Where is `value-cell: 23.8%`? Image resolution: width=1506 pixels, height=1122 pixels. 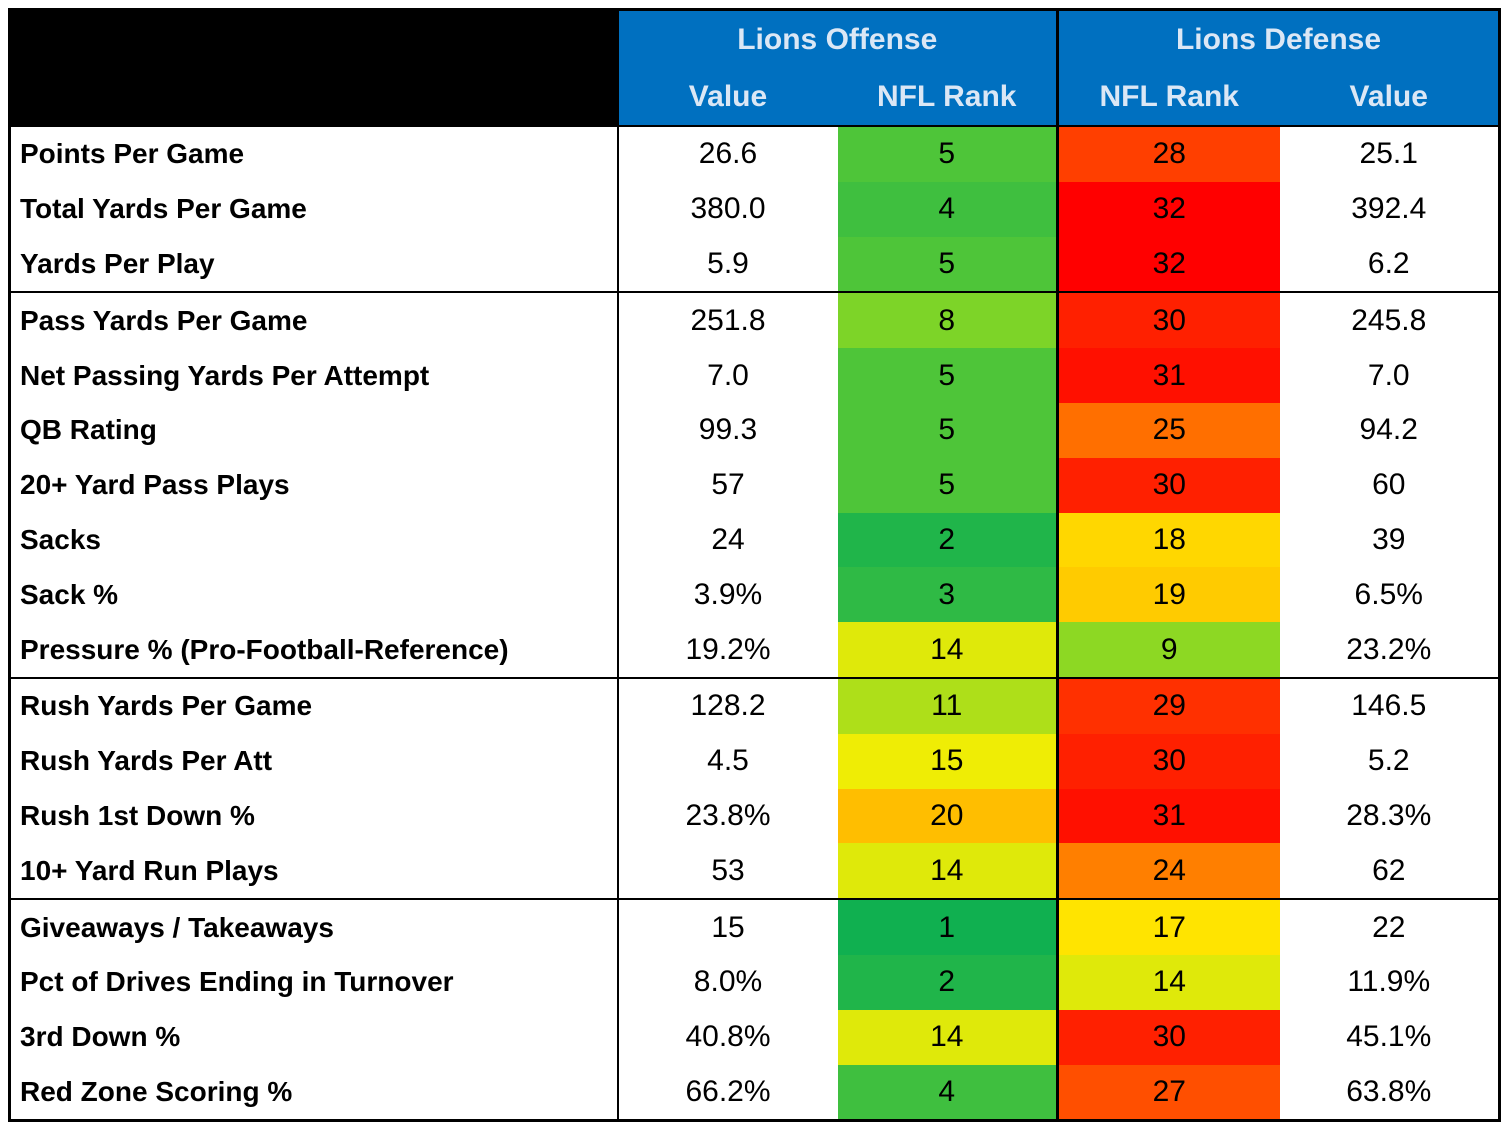
value-cell: 23.8% is located at coordinates (728, 815).